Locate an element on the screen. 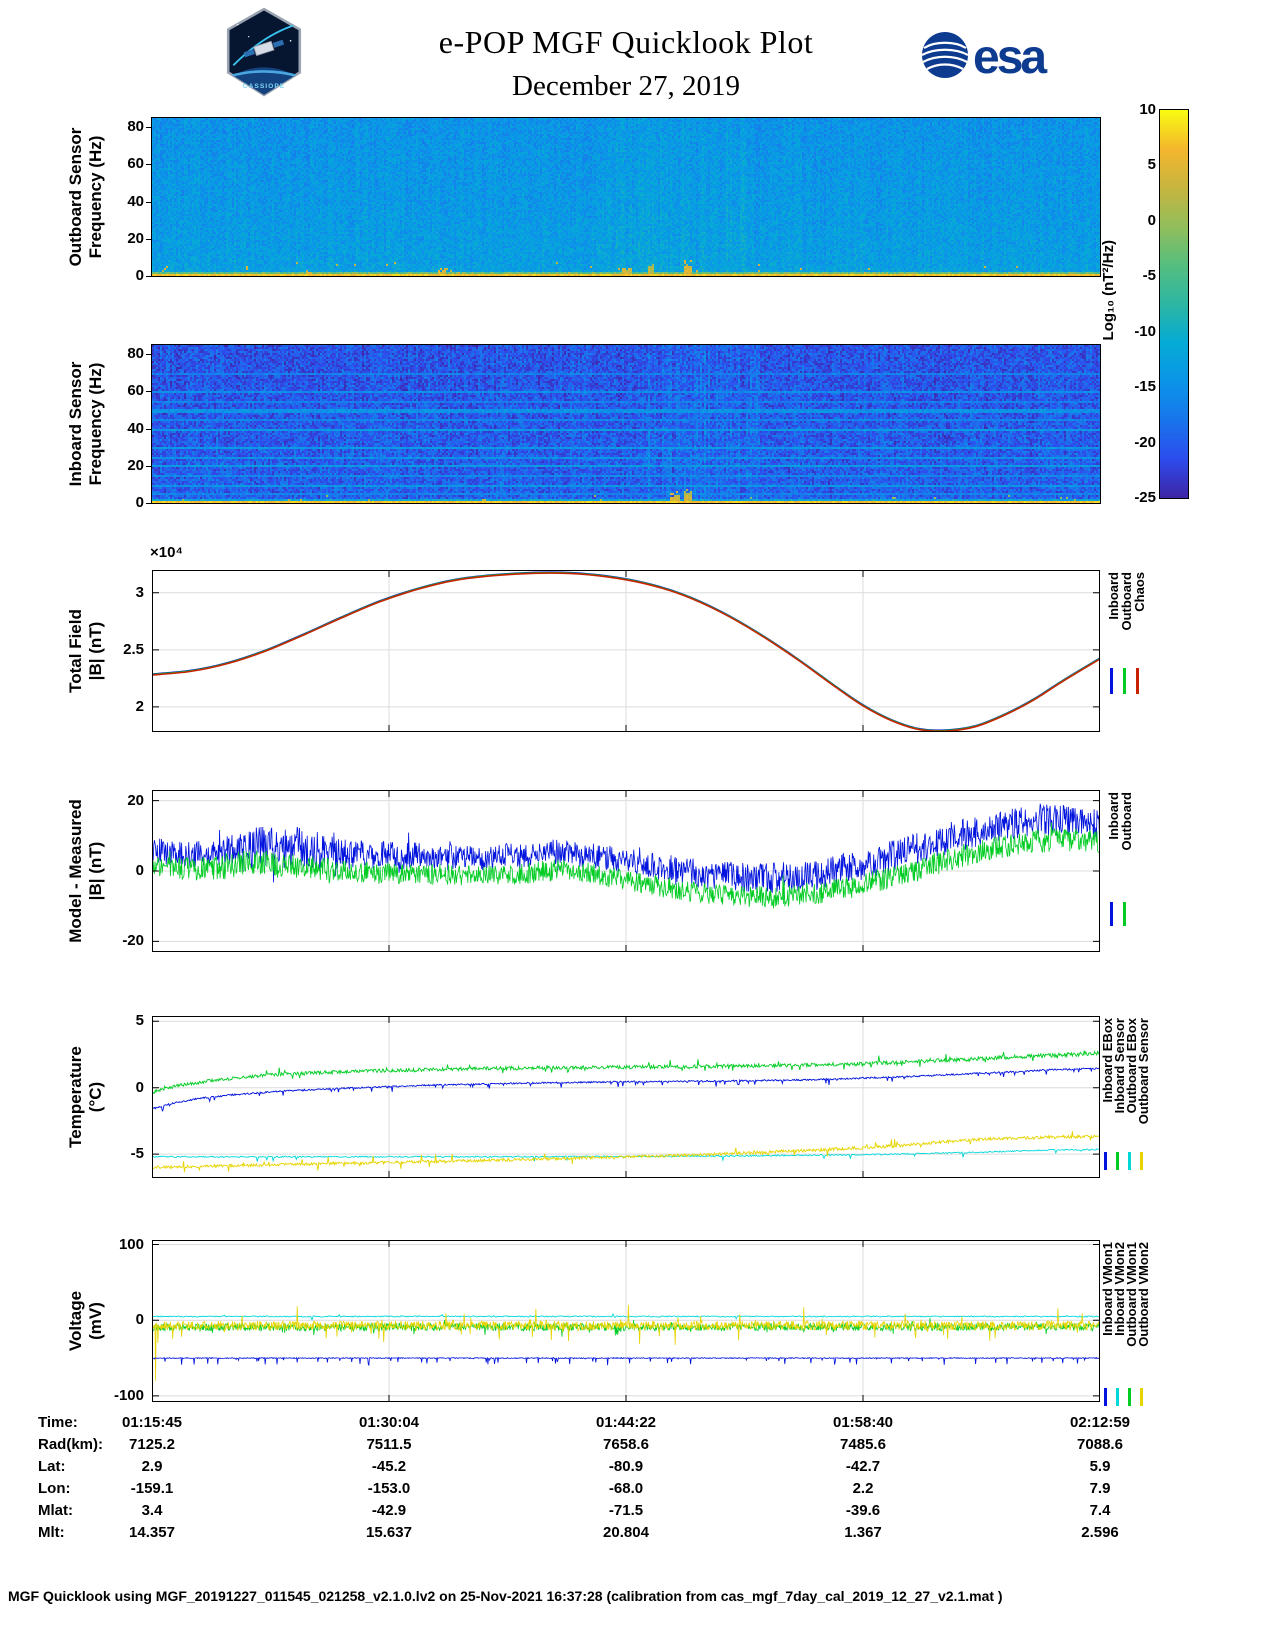 Image resolution: width=1275 pixels, height=1650 pixels. model-plot is located at coordinates (626, 871).